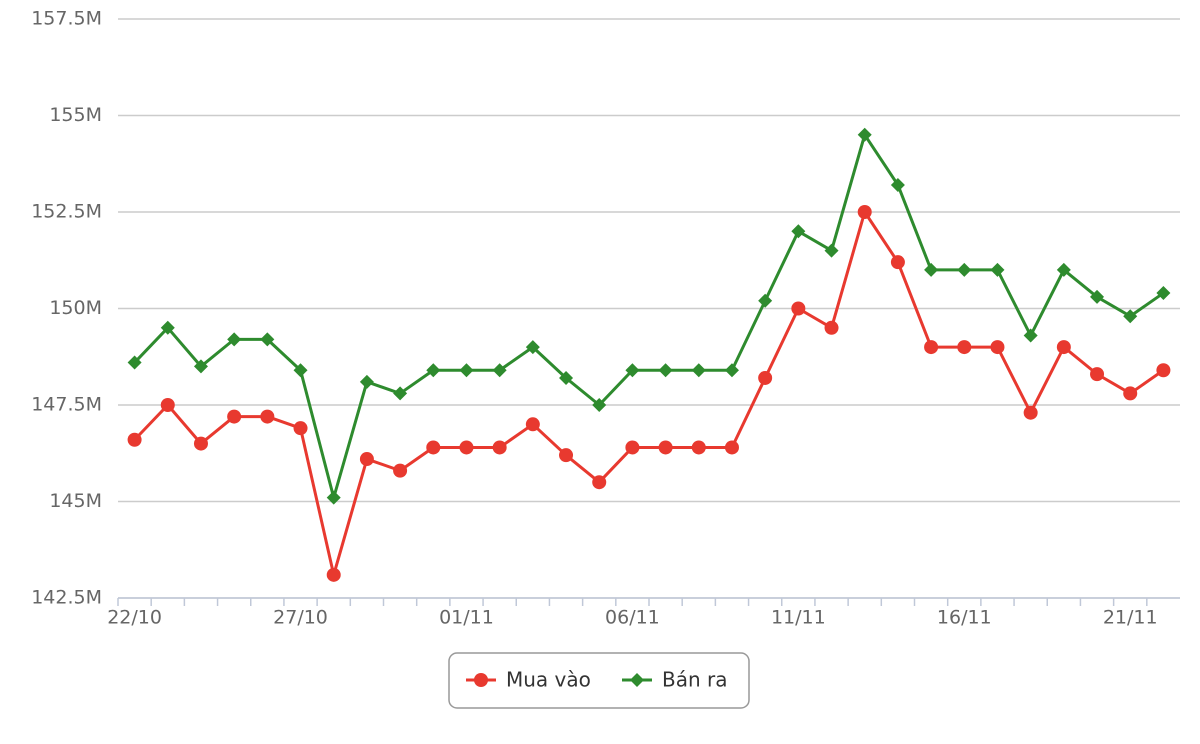  I want to click on legend-item: Mua vào, so click(528, 680).